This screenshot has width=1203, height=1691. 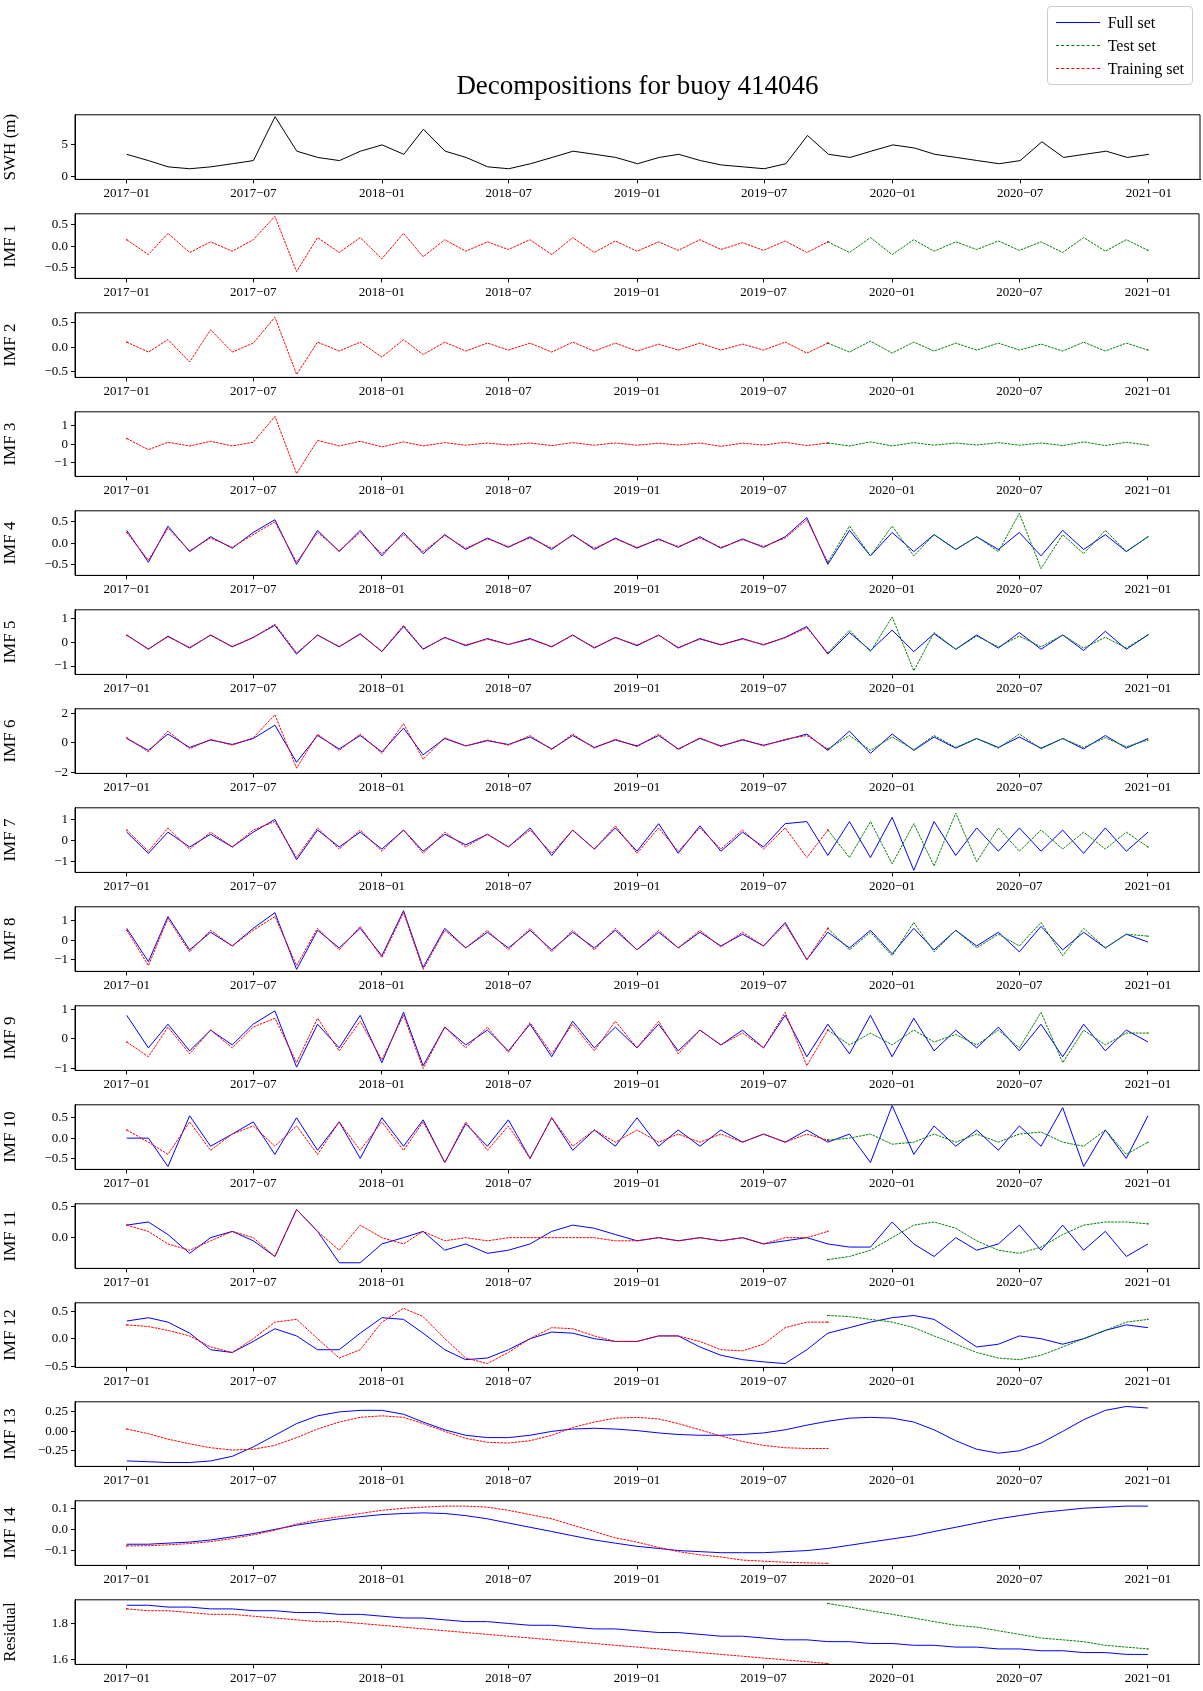 I want to click on legend-label: Training set, so click(x=1145, y=68).